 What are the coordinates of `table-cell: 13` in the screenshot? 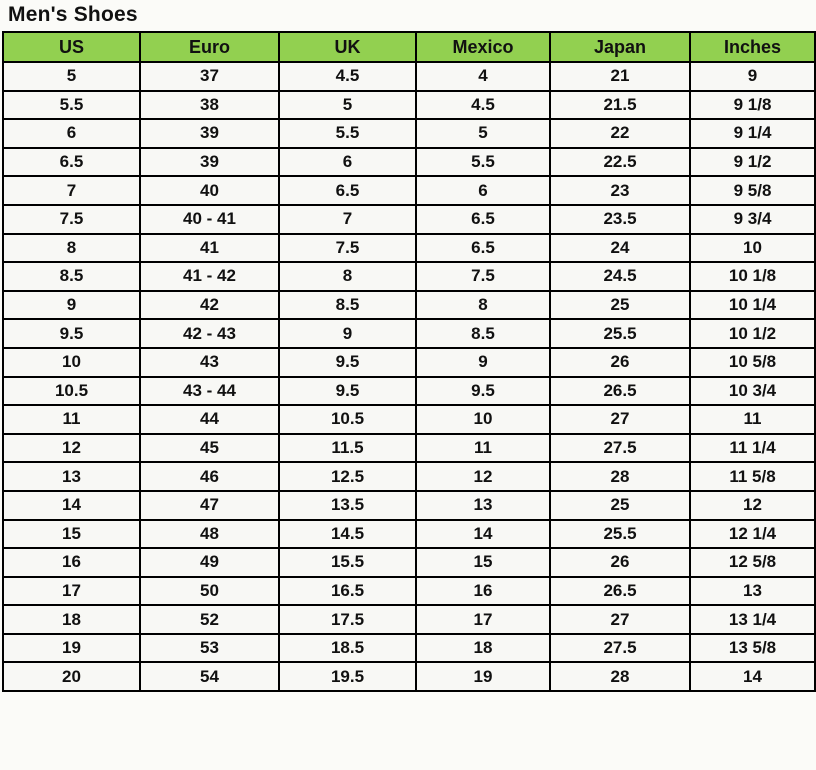 It's located at (71, 476).